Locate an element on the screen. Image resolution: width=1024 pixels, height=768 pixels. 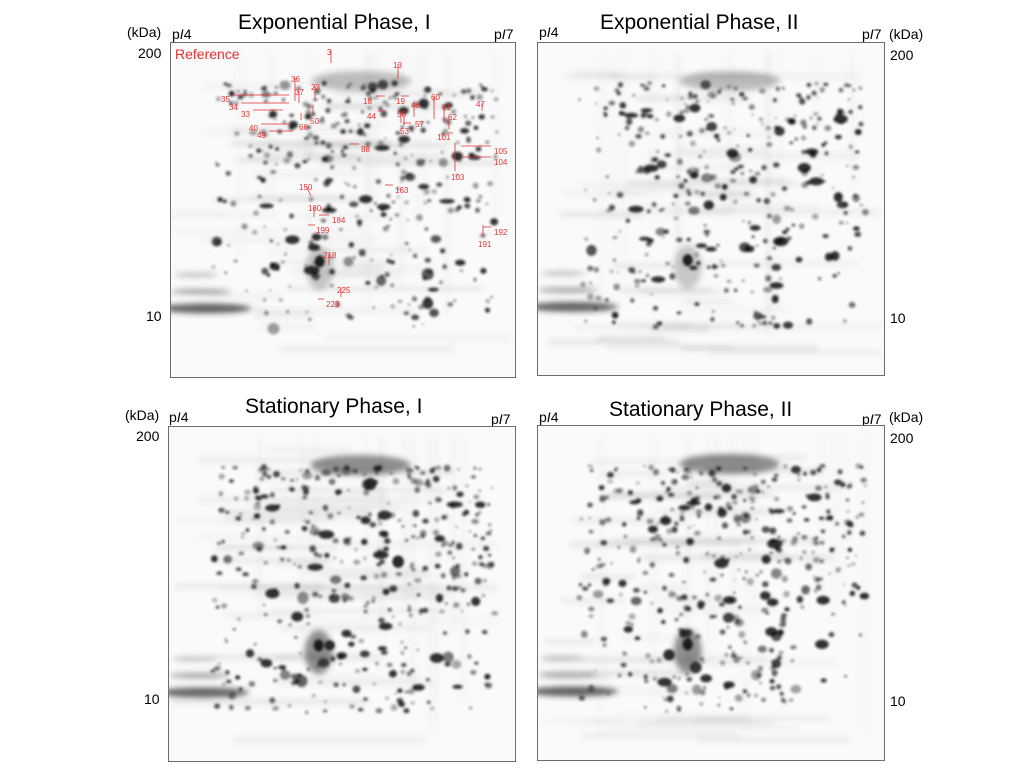
spot-number-label: 46 is located at coordinates (415, 105).